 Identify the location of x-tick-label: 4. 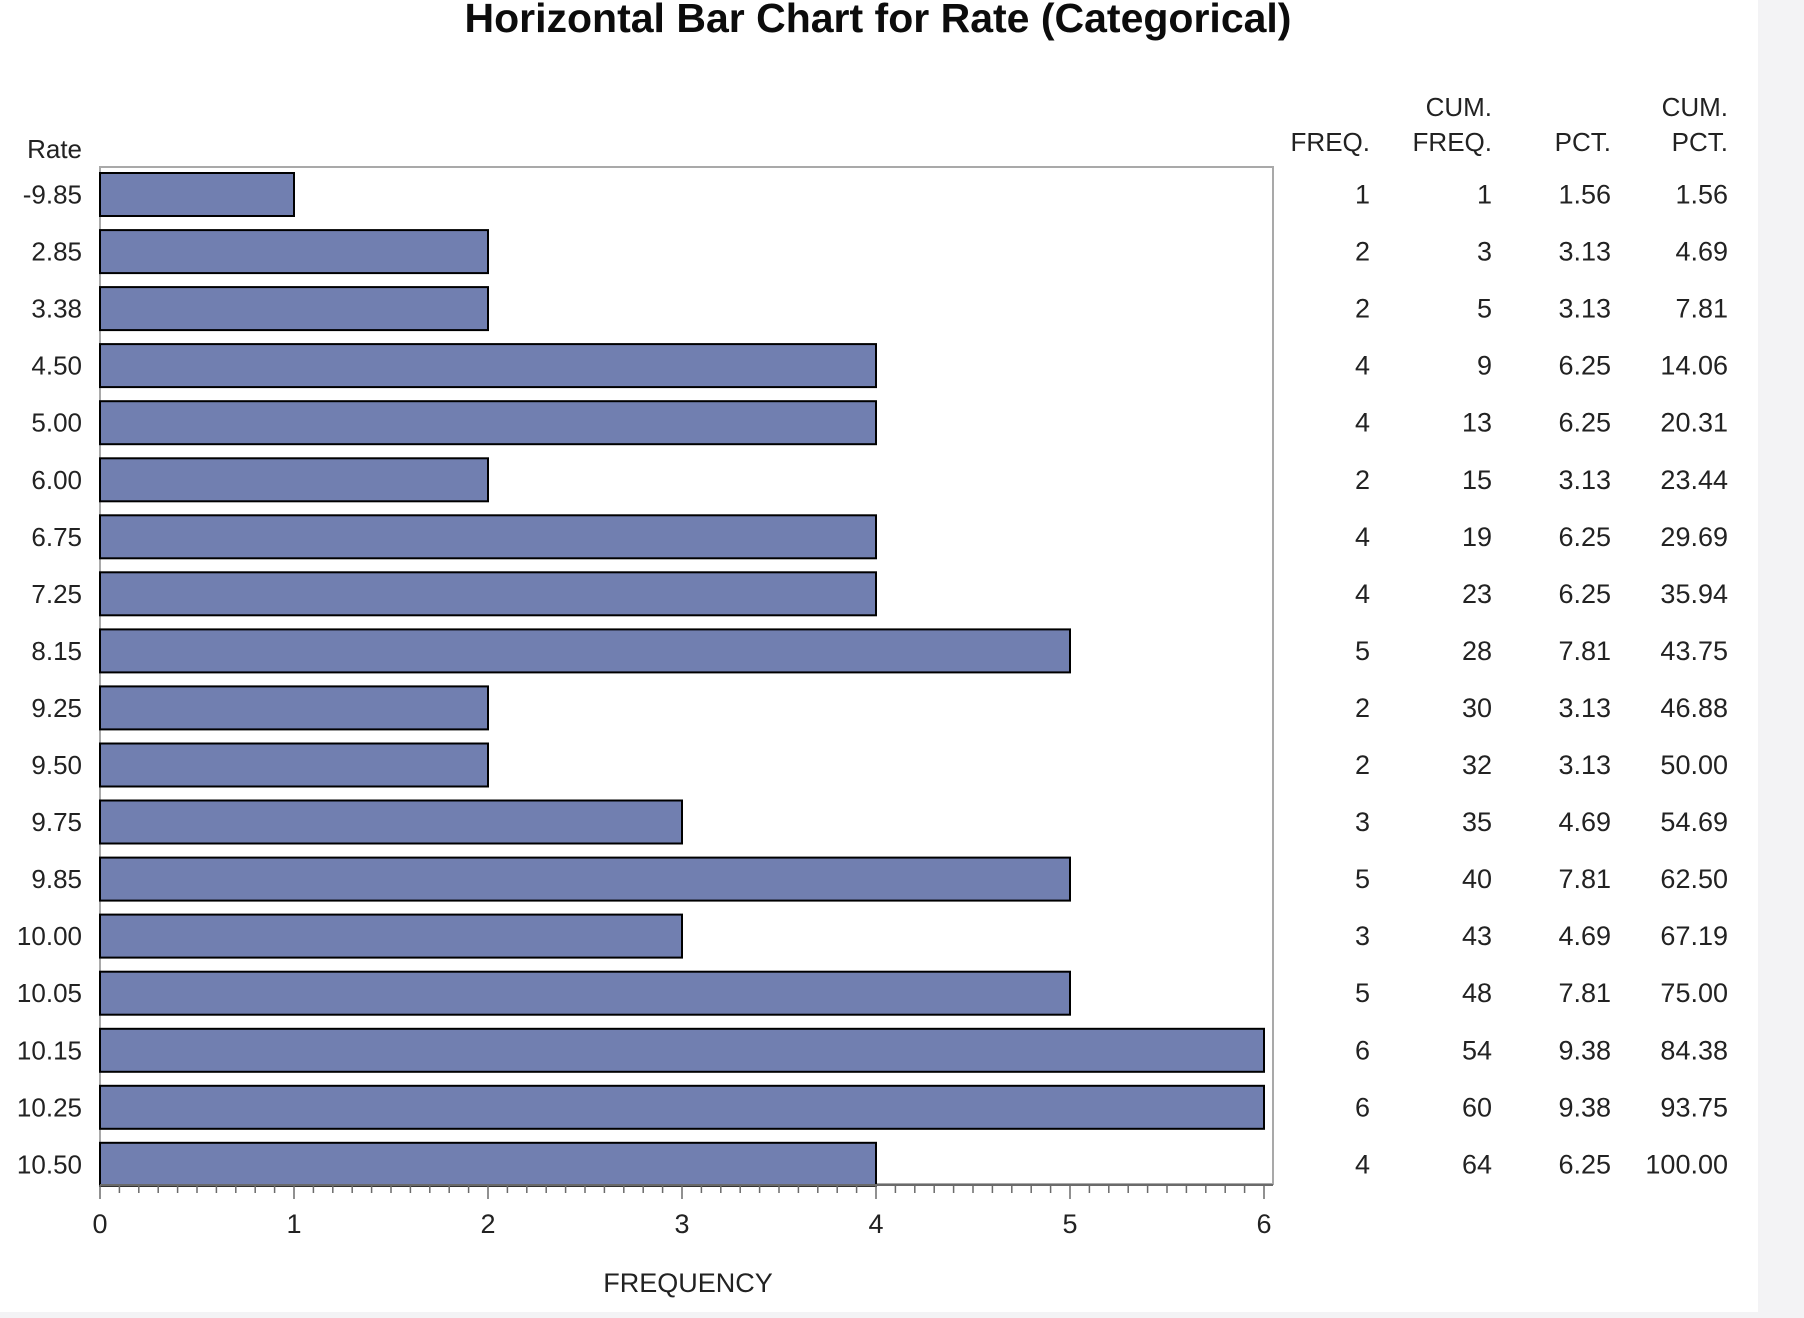
(875, 1224).